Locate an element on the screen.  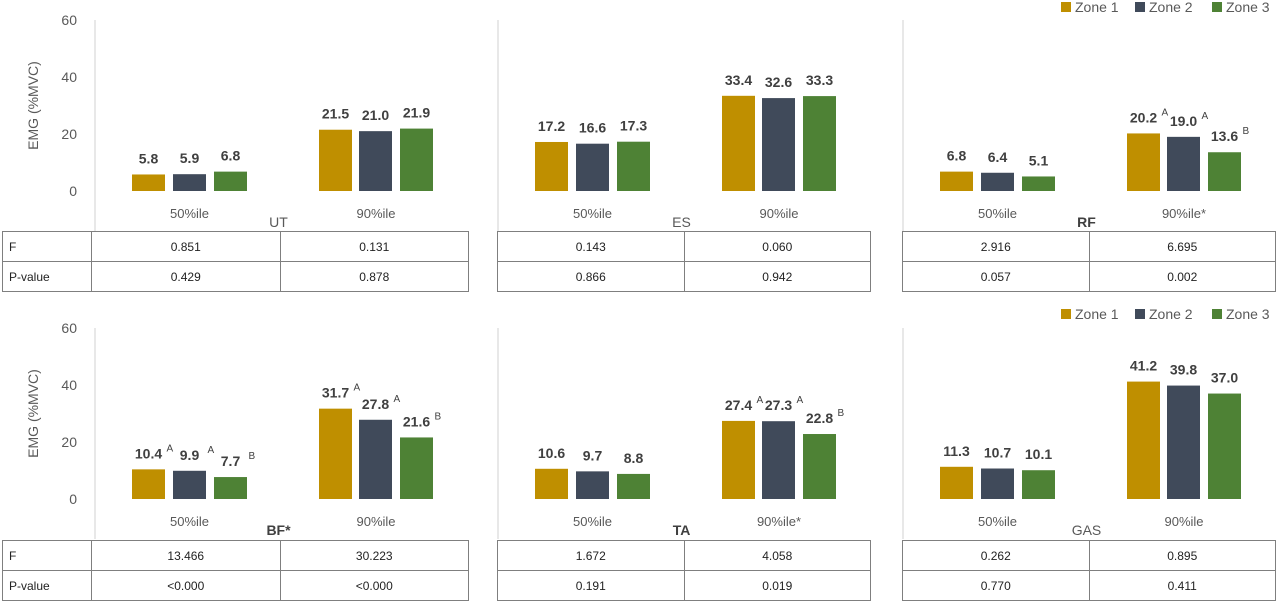
data-label: 5.1 is located at coordinates (1039, 160).